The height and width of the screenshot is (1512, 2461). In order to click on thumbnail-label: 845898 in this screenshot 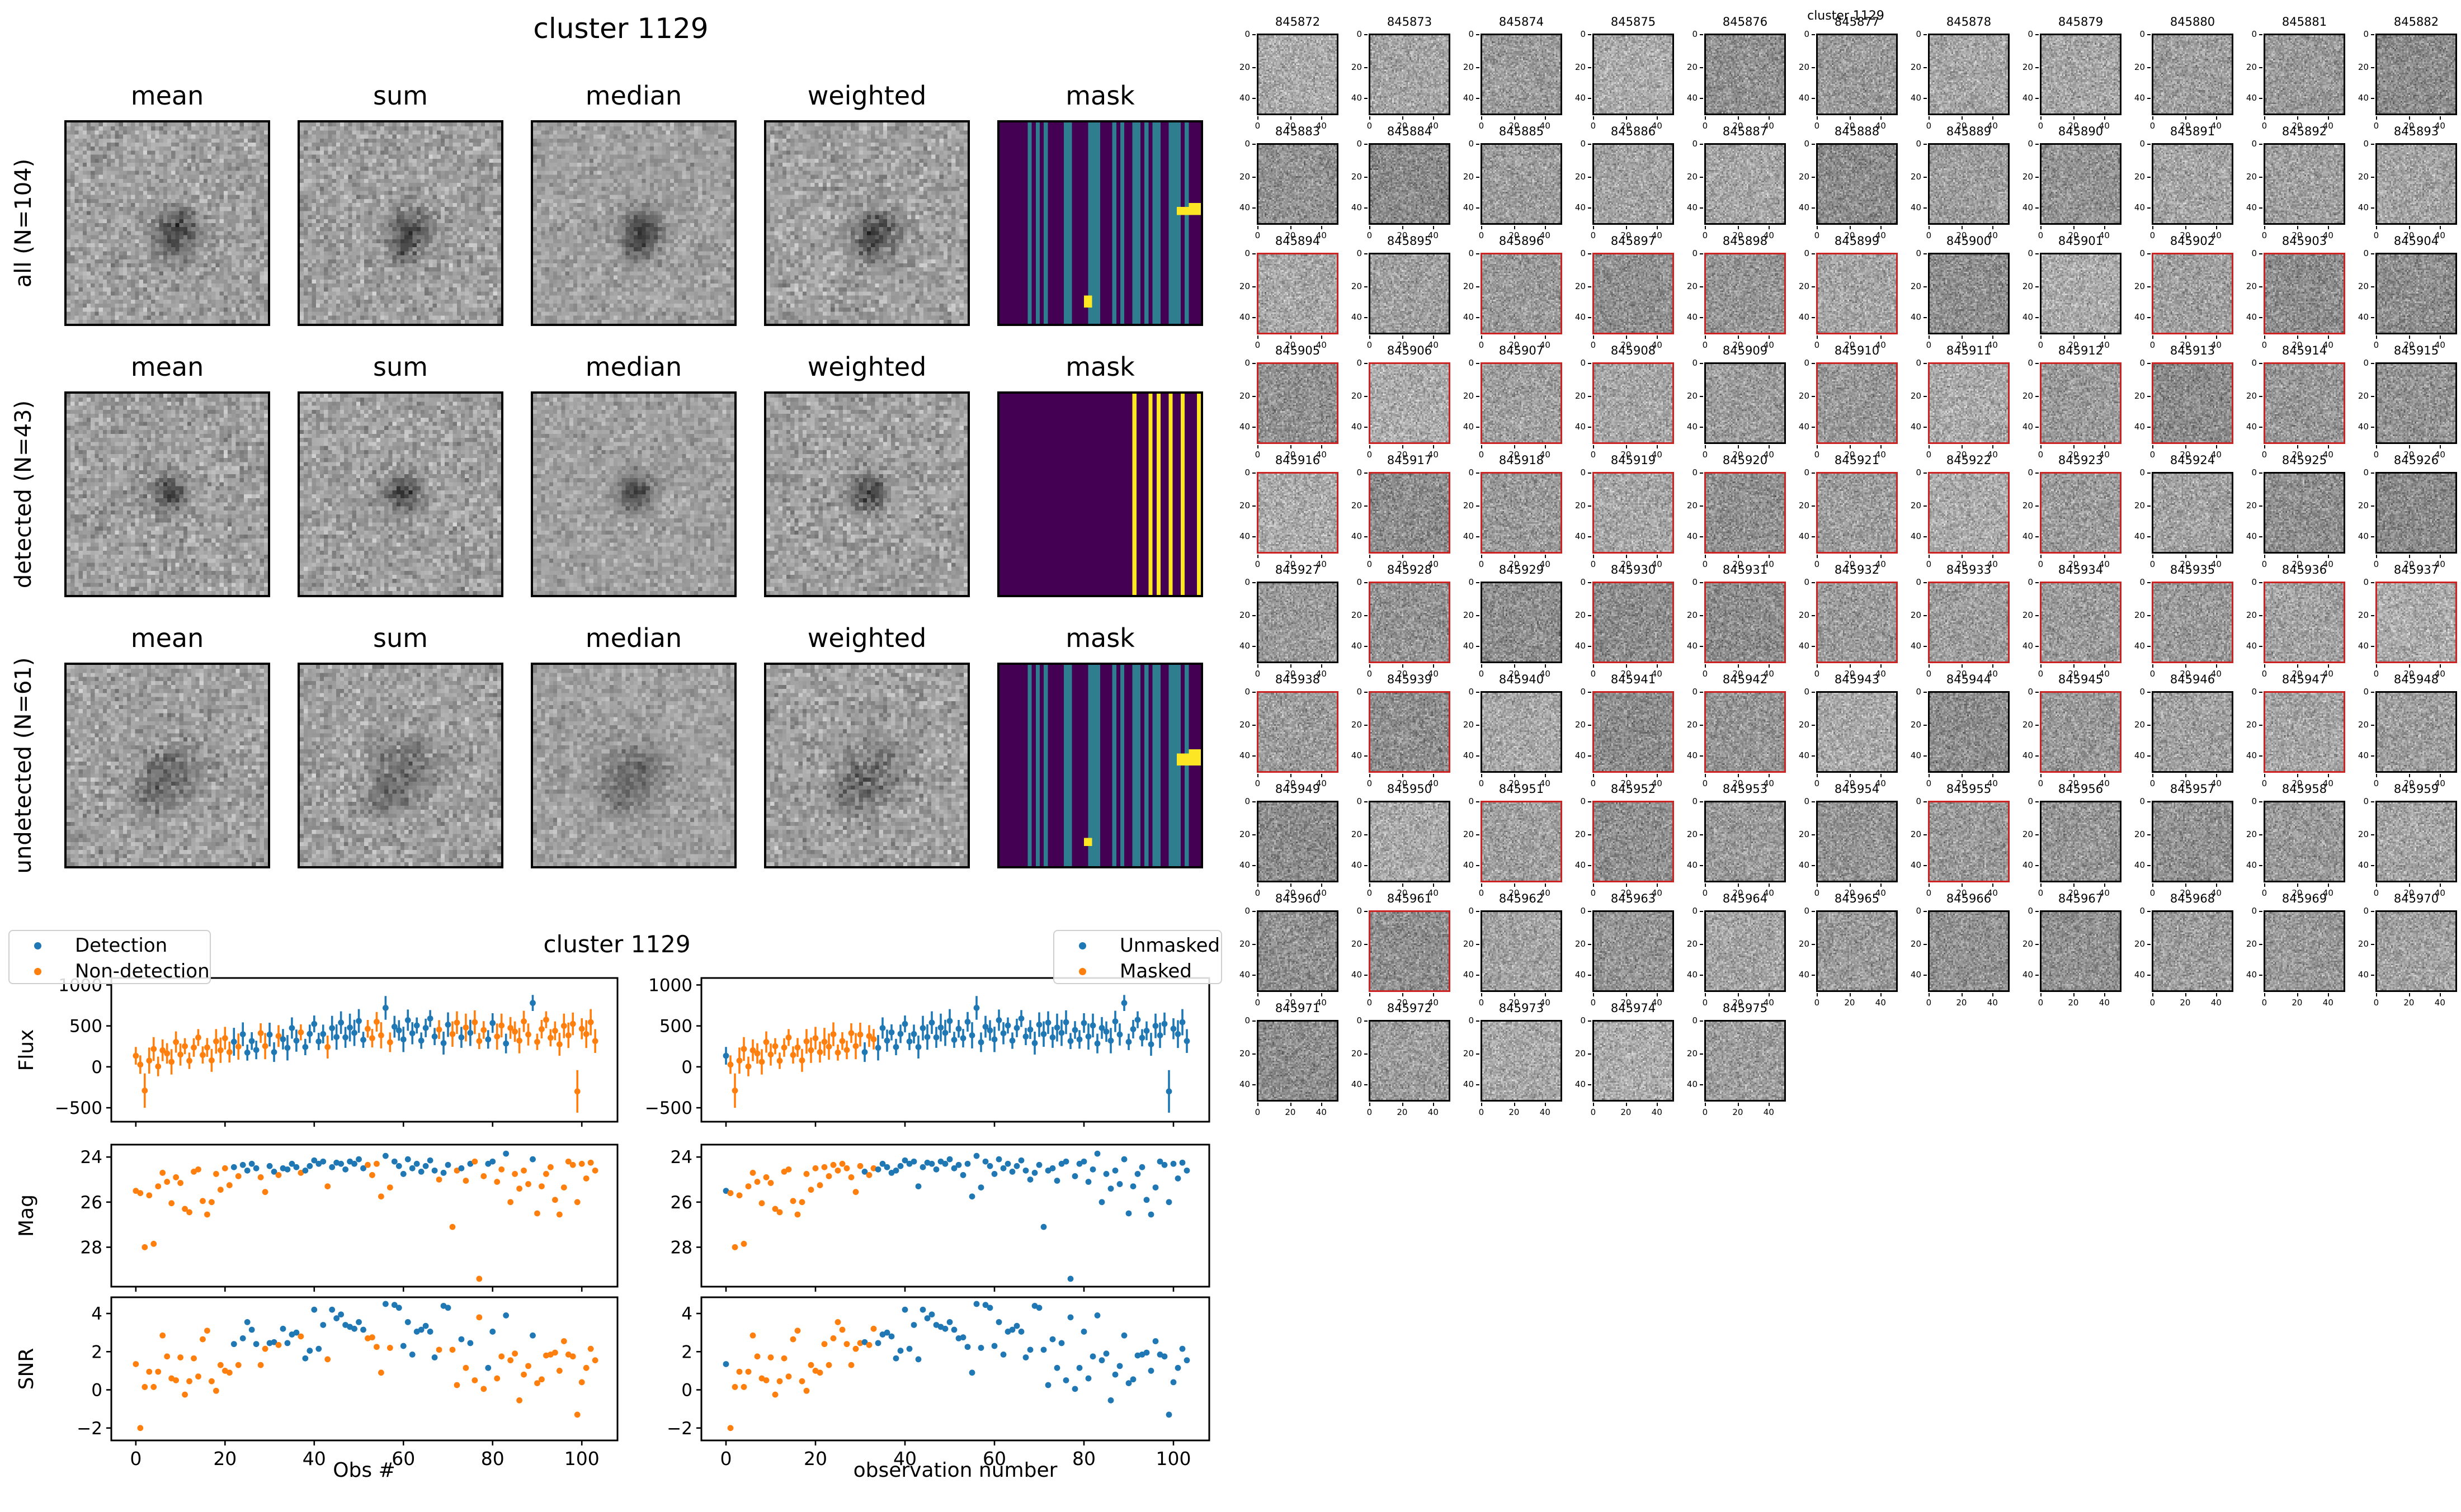, I will do `click(1745, 241)`.